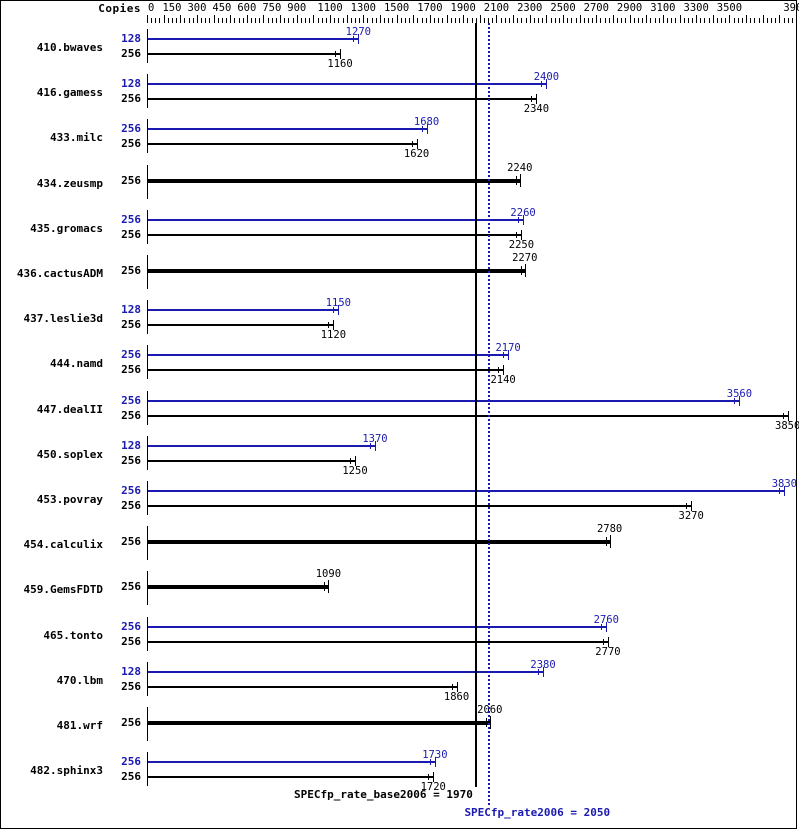  I want to click on x-tick-label: 150, so click(172, 8).